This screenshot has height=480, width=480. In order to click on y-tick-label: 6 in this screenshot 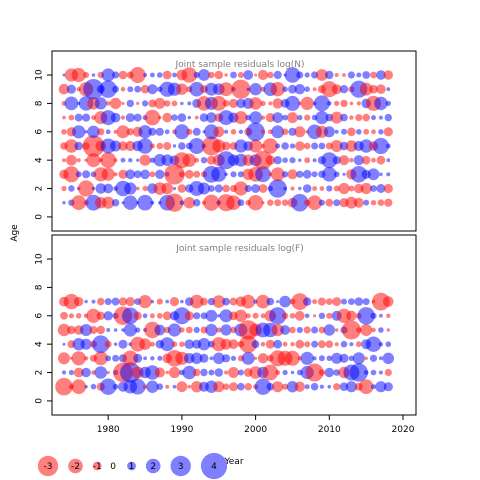, I will do `click(40, 316)`.